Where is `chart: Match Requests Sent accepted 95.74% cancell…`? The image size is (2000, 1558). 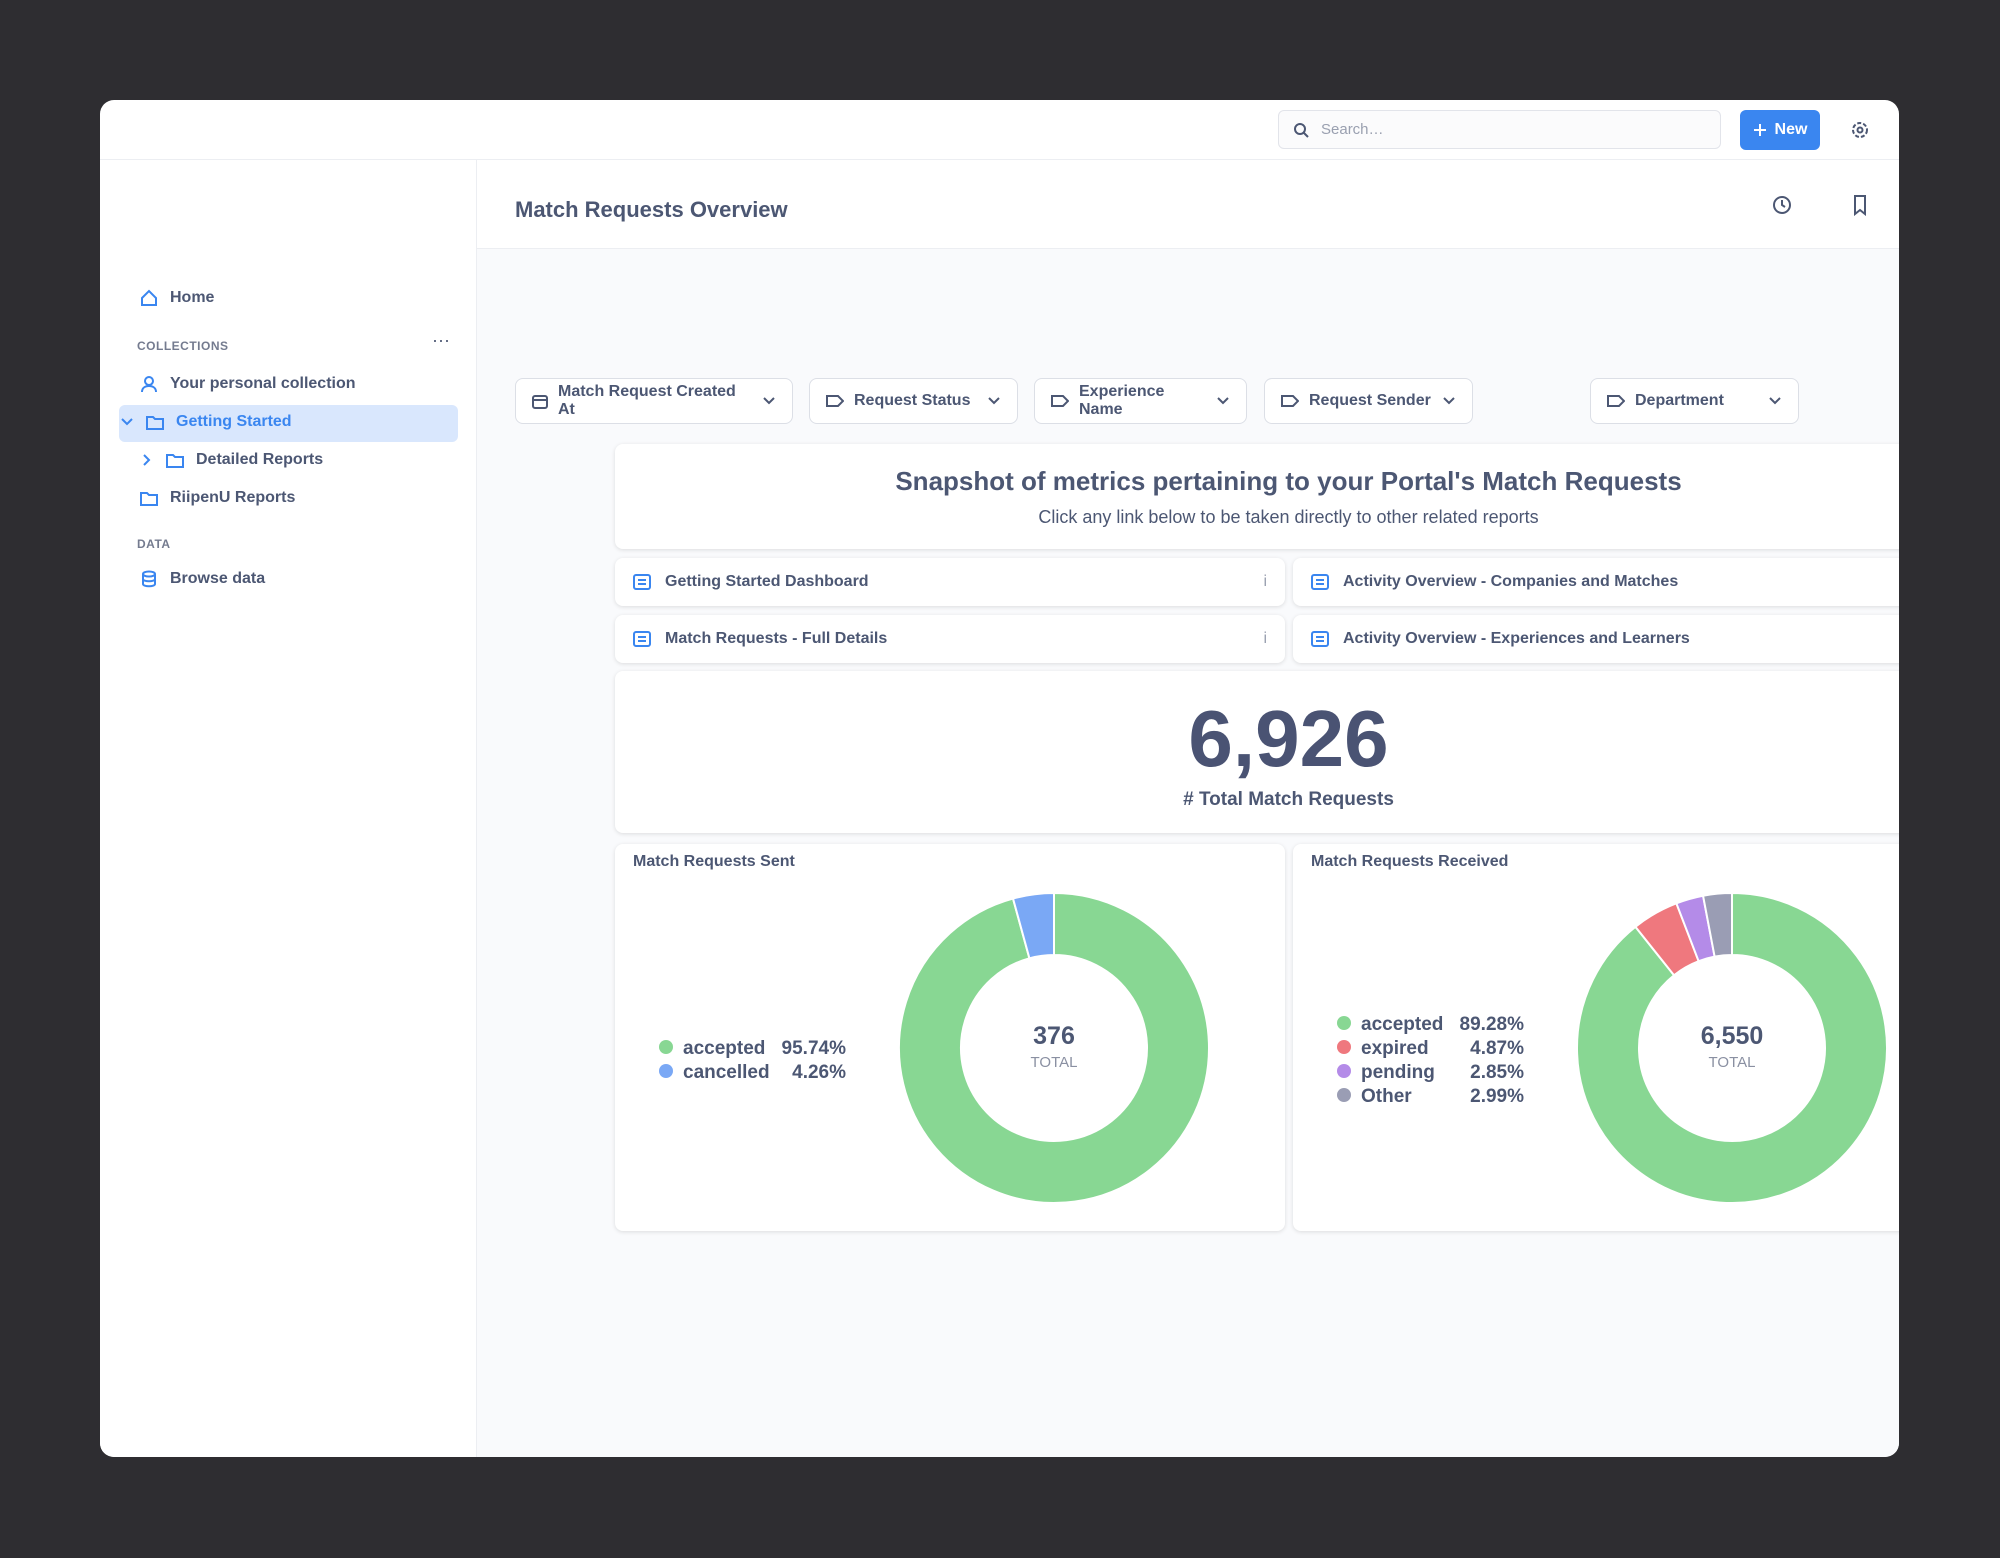
chart: Match Requests Sent accepted 95.74% cancell… is located at coordinates (921, 1028).